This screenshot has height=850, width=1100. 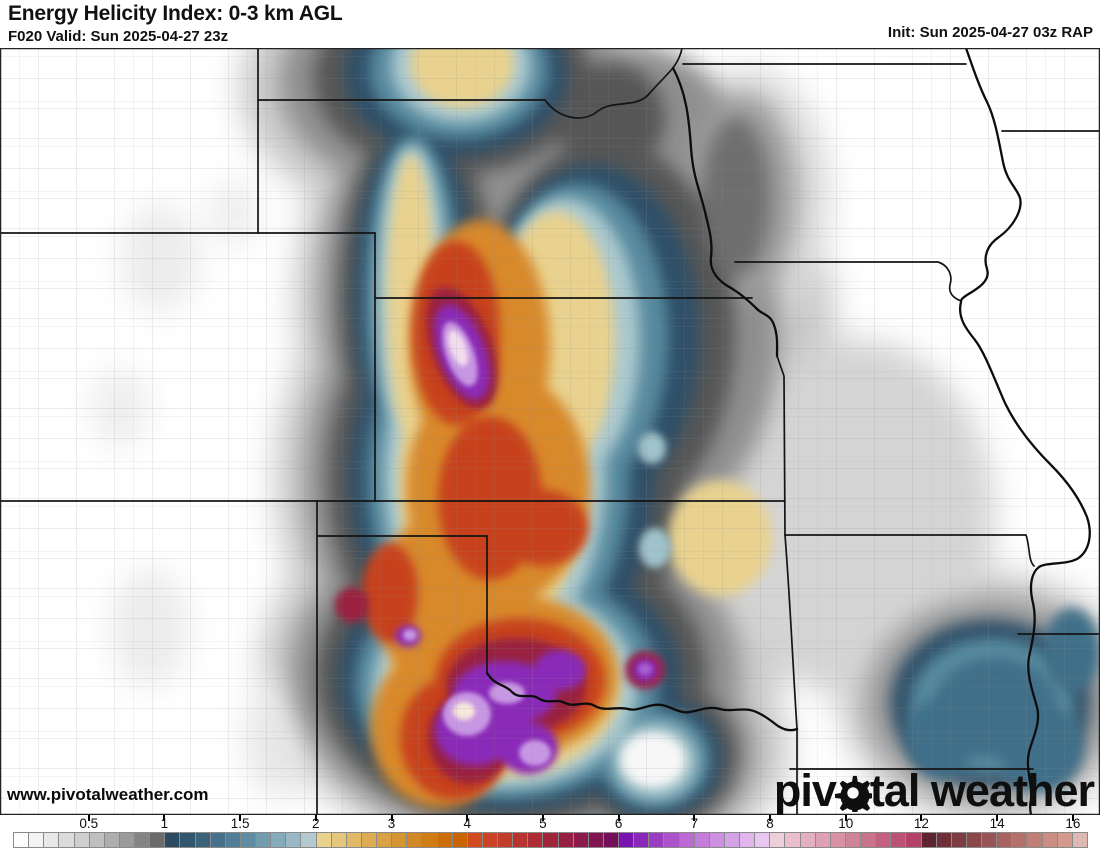 What do you see at coordinates (316, 823) in the screenshot?
I see `colorbar-tick-label: 2` at bounding box center [316, 823].